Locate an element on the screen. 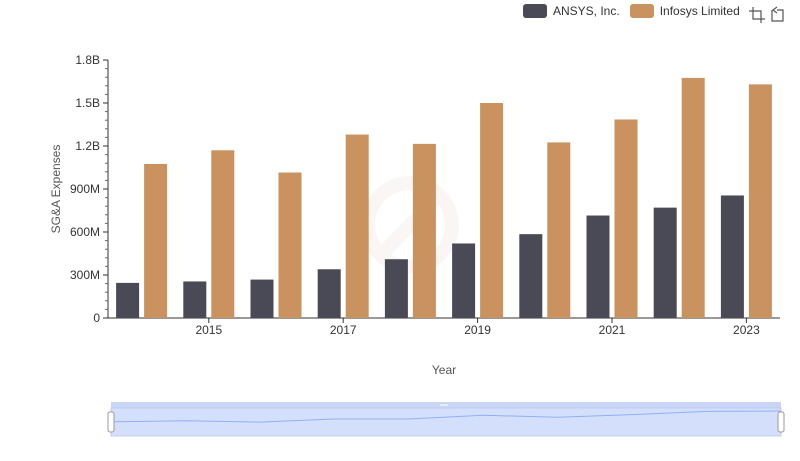 The height and width of the screenshot is (461, 800). x-tick-label: 2015 is located at coordinates (208, 330).